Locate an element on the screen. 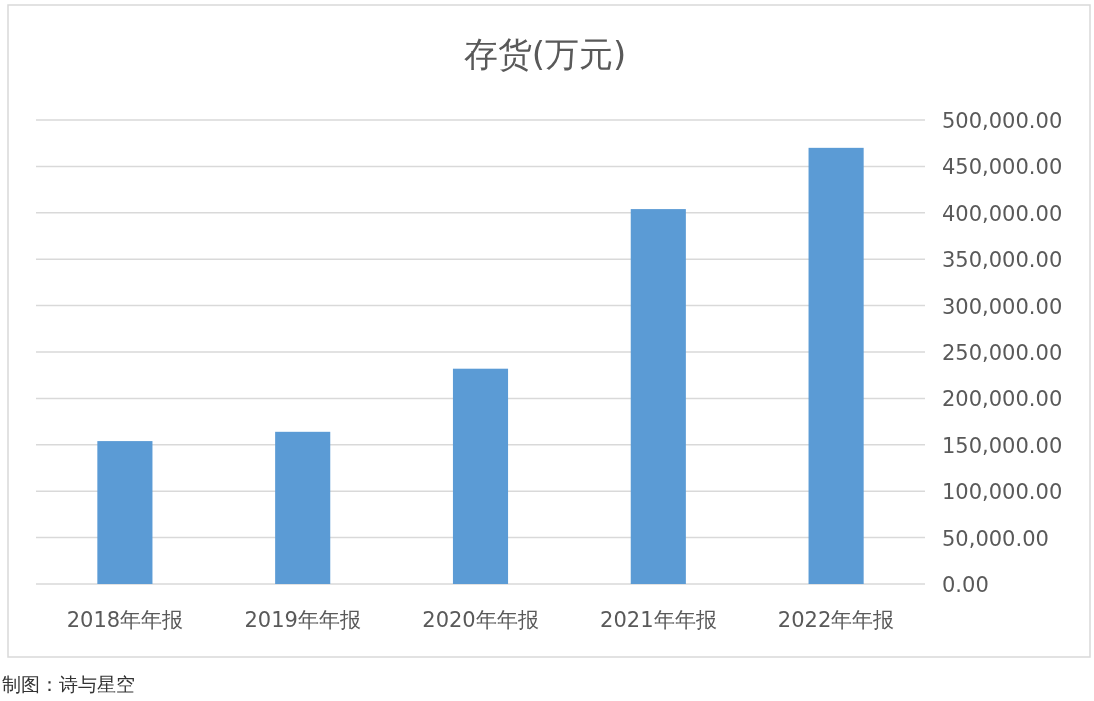 The height and width of the screenshot is (701, 1094). chart-title: 存货(万元) is located at coordinates (545, 54).